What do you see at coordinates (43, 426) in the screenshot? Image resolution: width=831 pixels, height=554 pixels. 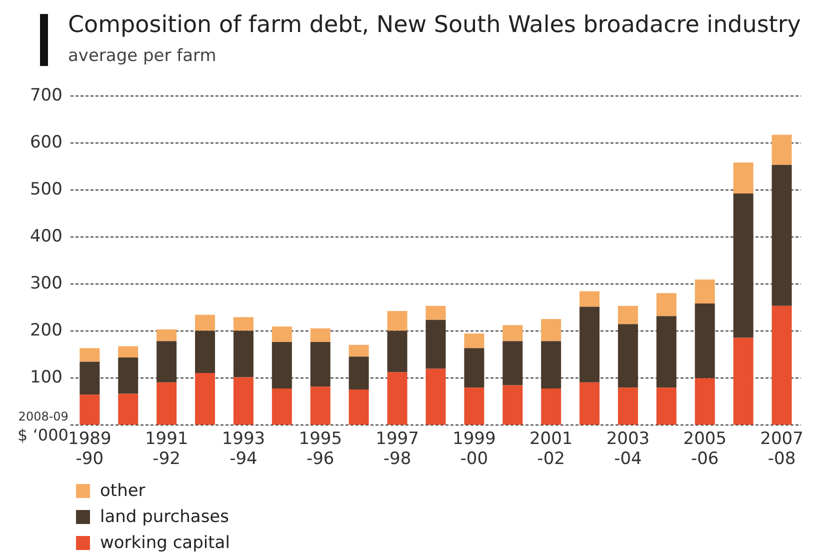 I see `y-axis-title: 2008-09 $ ‘000` at bounding box center [43, 426].